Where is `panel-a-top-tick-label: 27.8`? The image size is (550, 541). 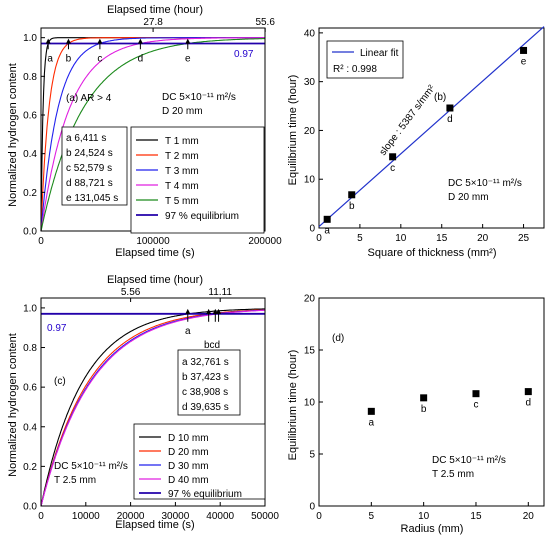
panel-a-top-tick-label: 27.8 is located at coordinates (153, 22).